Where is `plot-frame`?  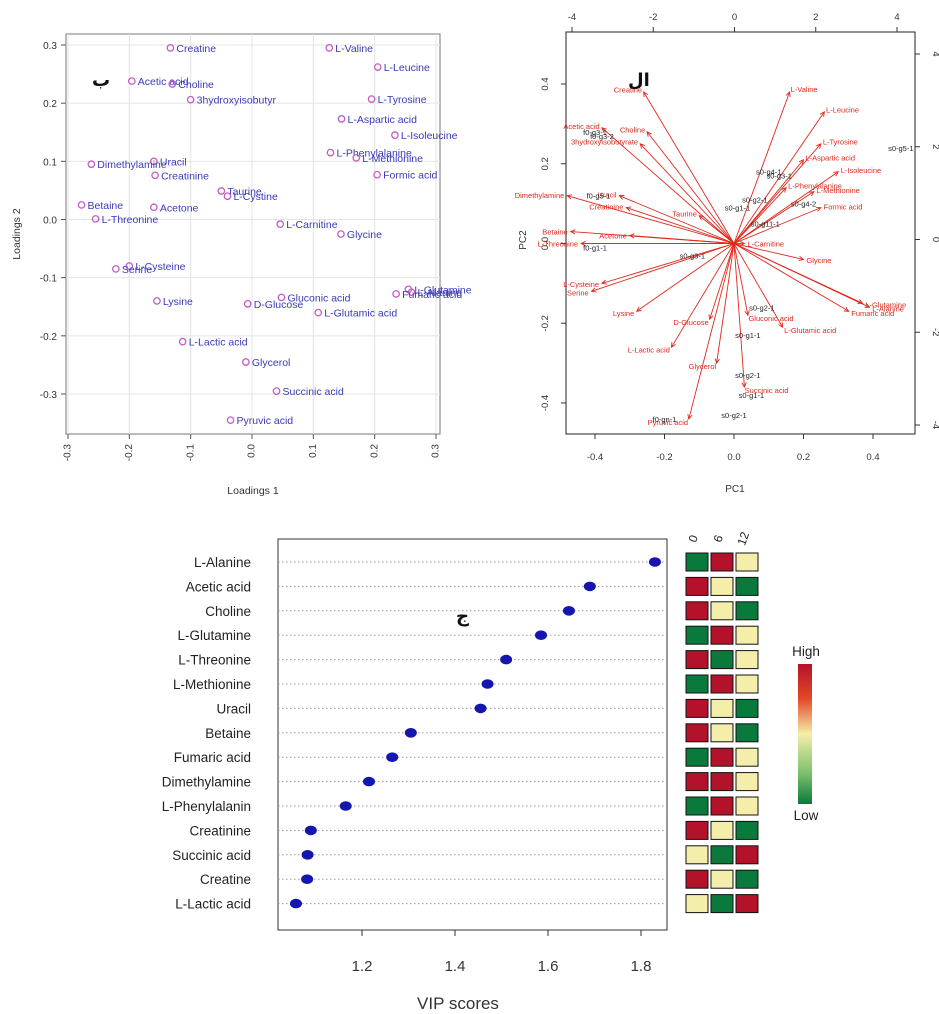 plot-frame is located at coordinates (740, 233).